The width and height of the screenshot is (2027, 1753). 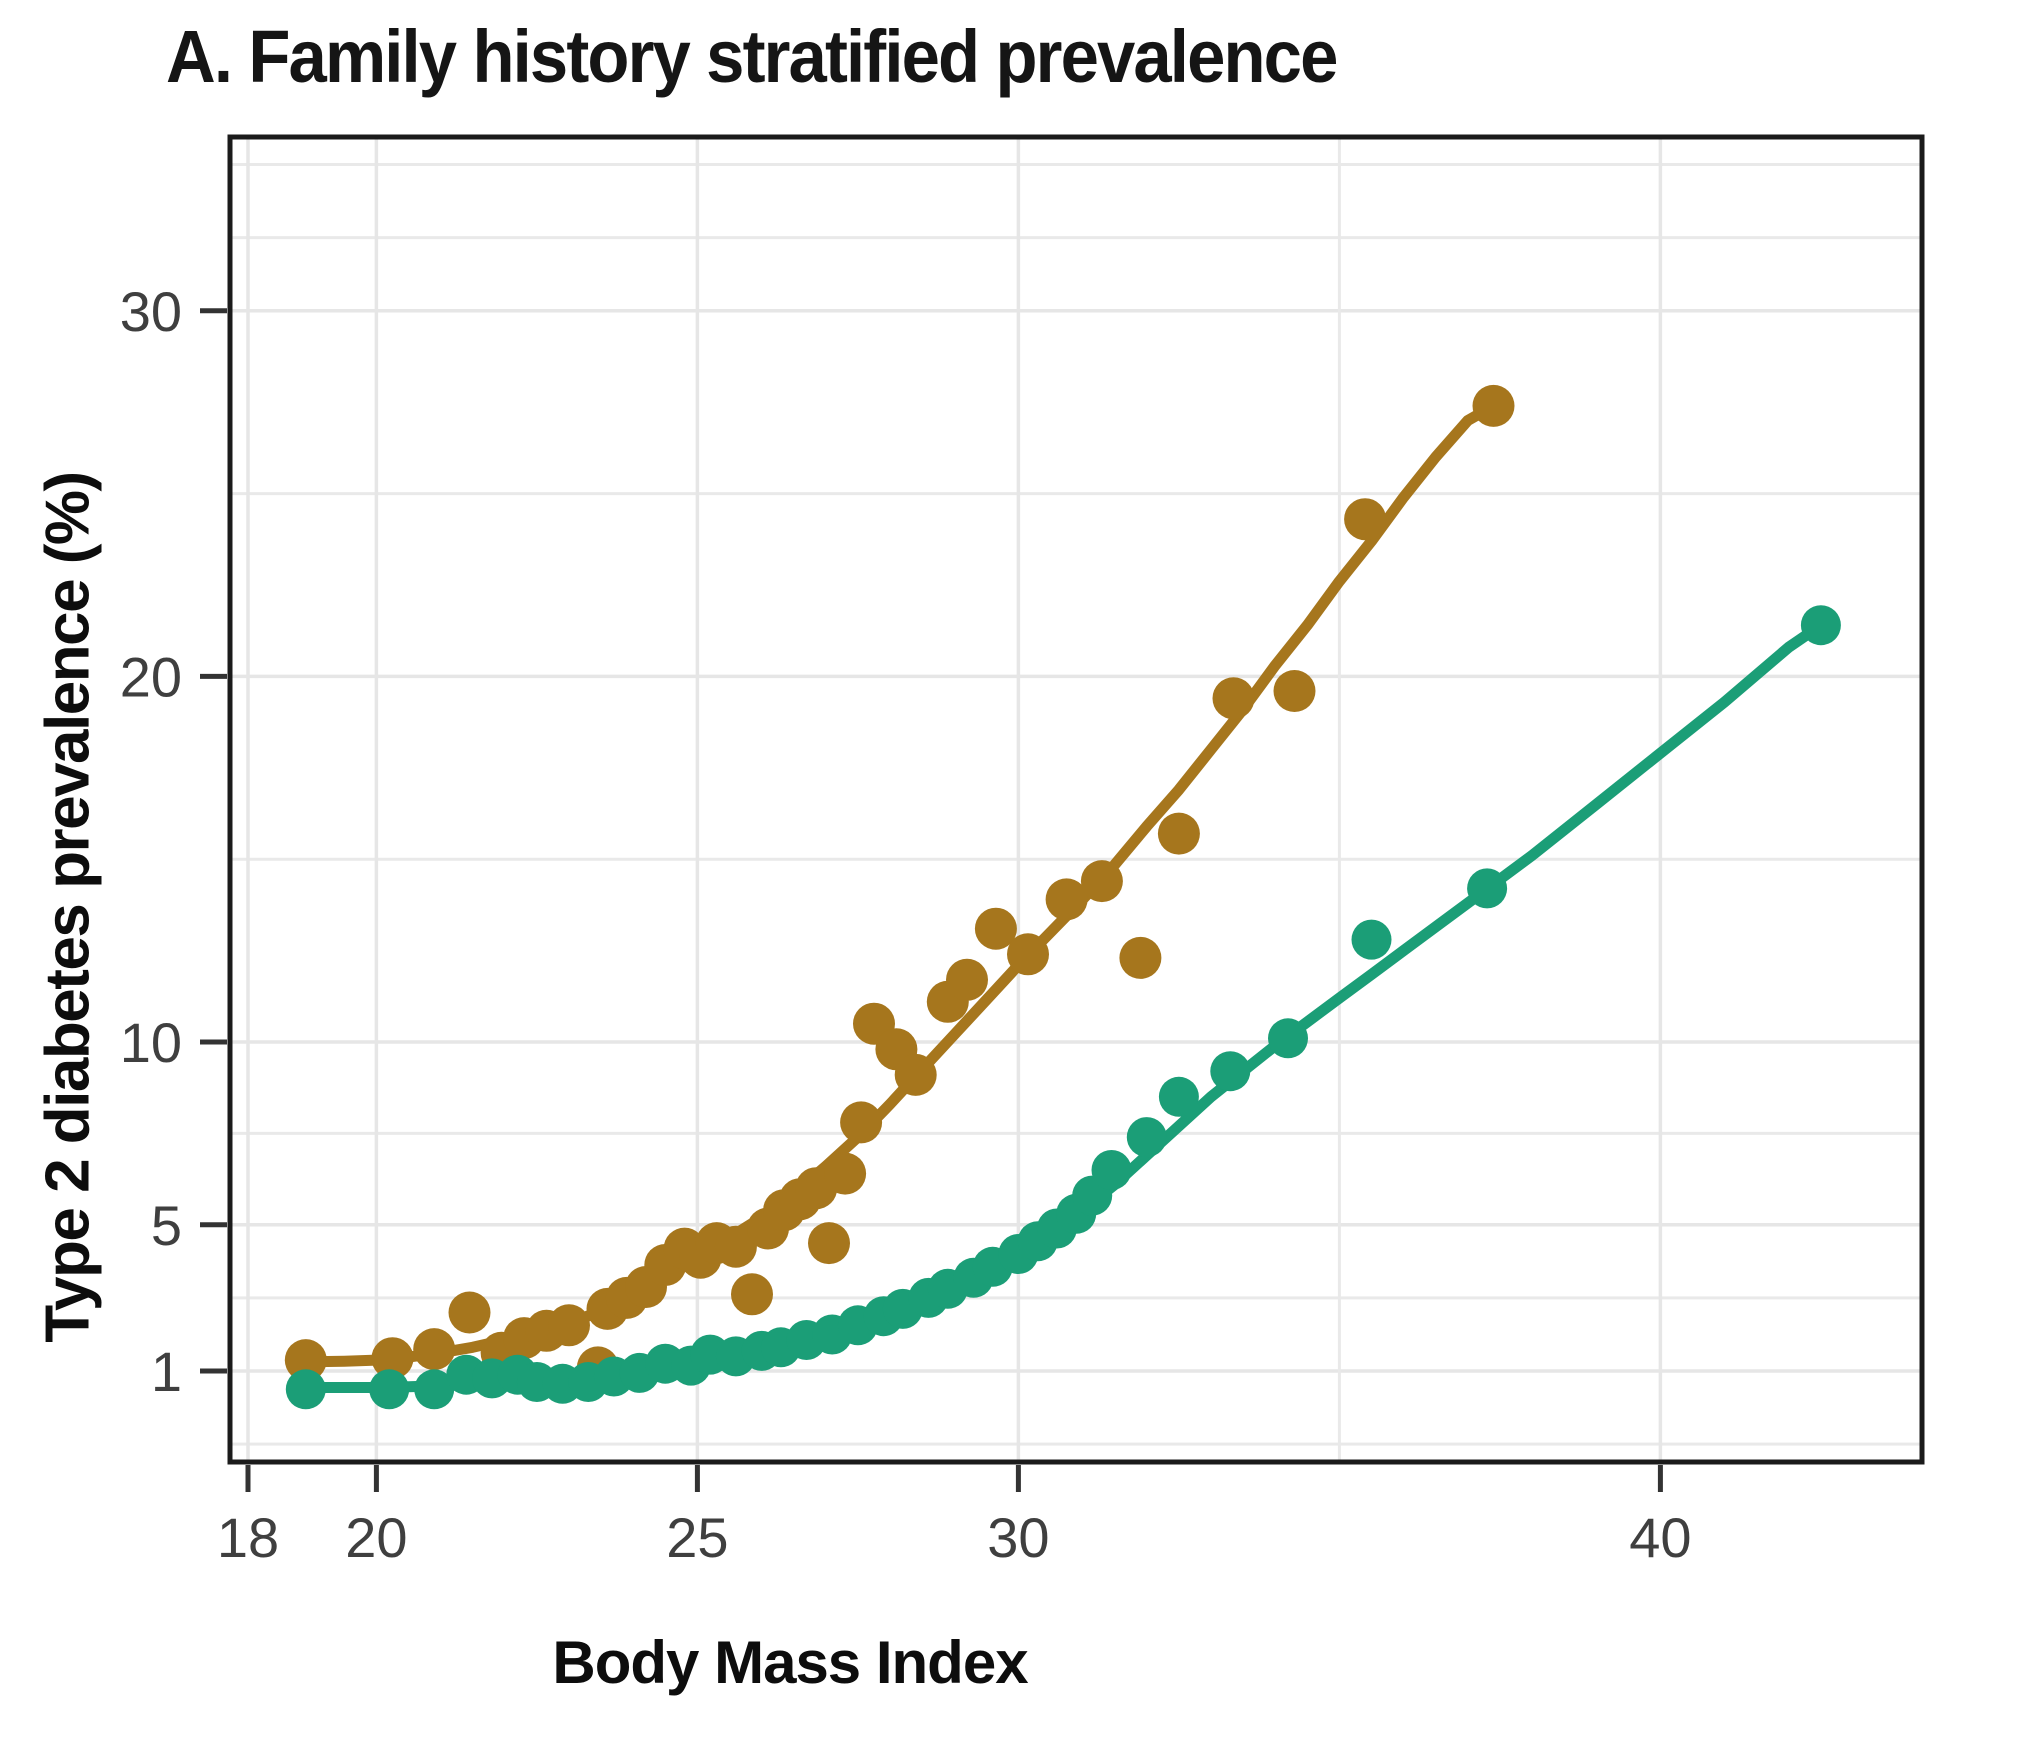 I want to click on x-tick-label: 25, so click(x=697, y=1537).